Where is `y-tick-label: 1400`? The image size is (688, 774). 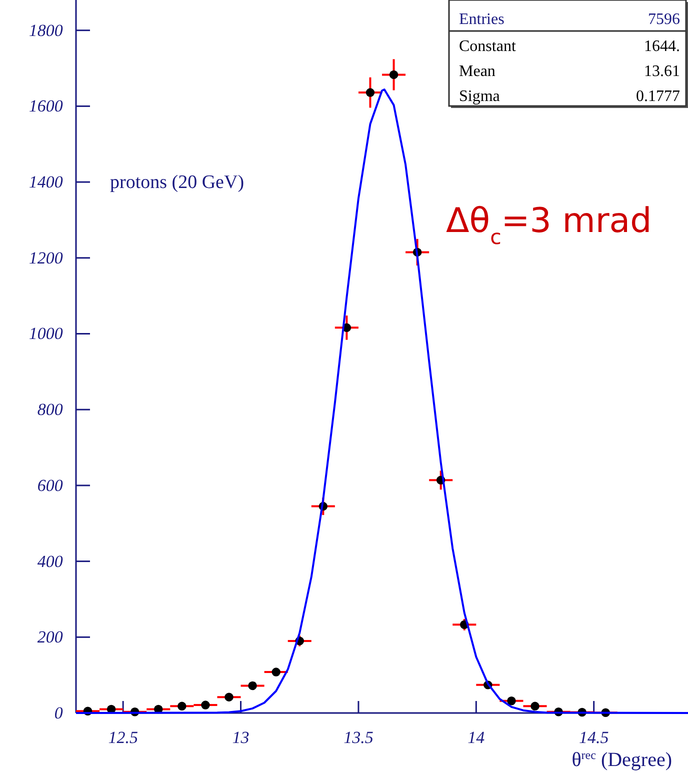 y-tick-label: 1400 is located at coordinates (46, 182).